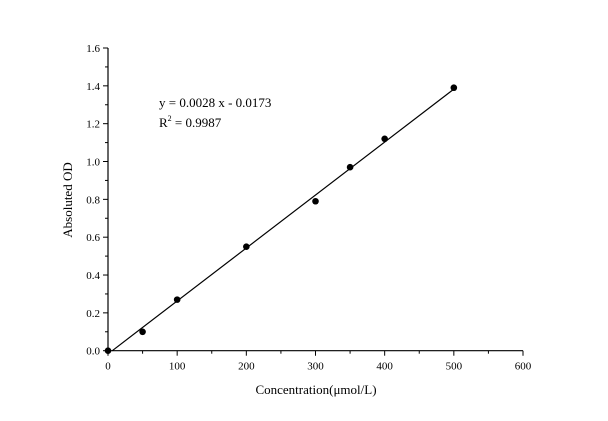  What do you see at coordinates (93, 49) in the screenshot?
I see `y-tick-label: 1.6` at bounding box center [93, 49].